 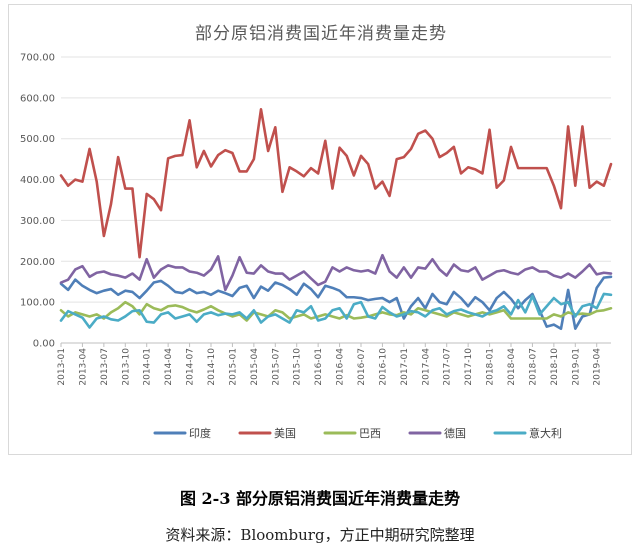 I want to click on y-tick-label: 400.00, so click(x=37, y=180).